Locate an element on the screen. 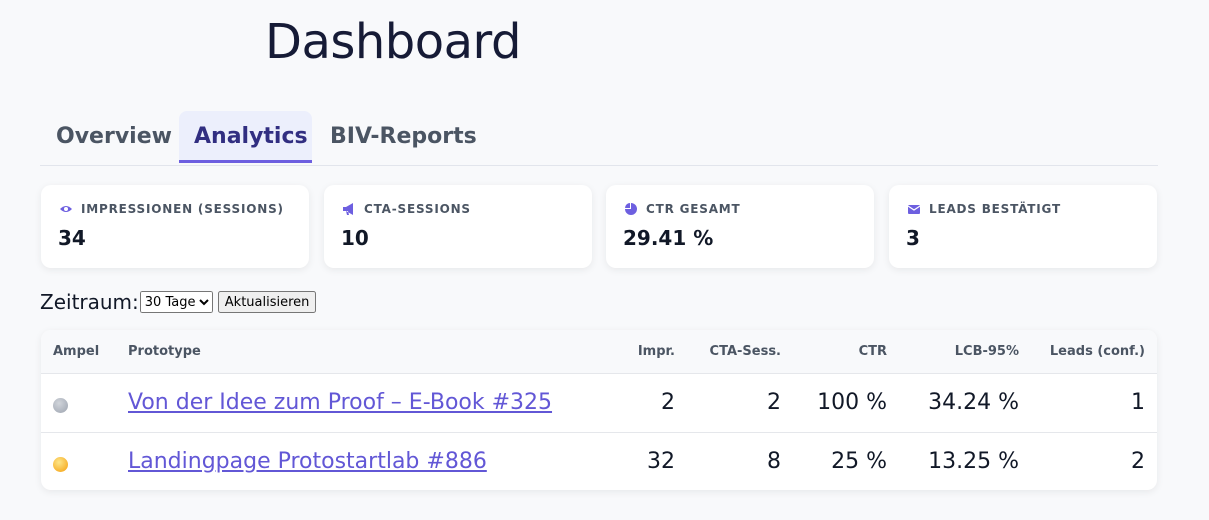  prototype-cell: Landingpage Protostartlab #886 is located at coordinates (307, 461).